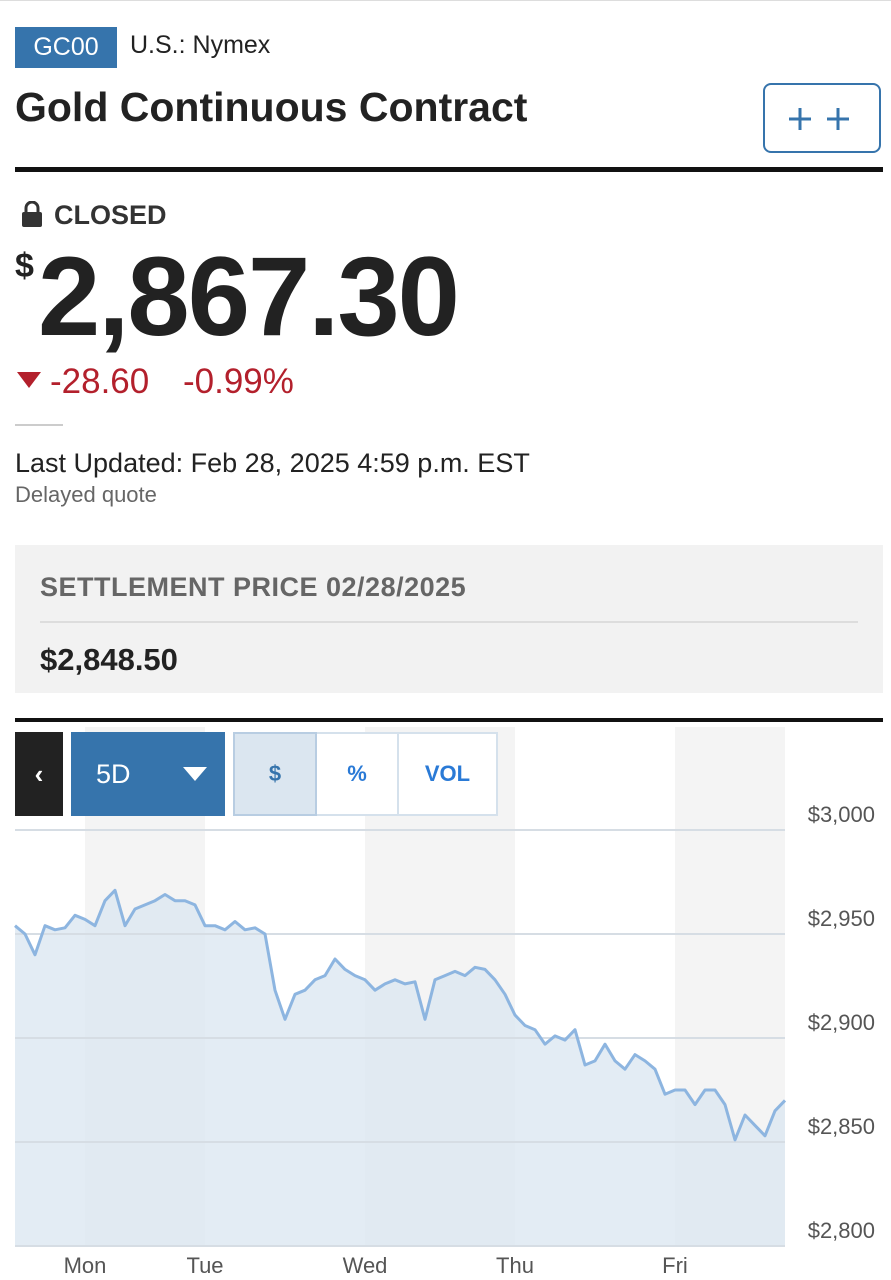 This screenshot has width=891, height=1280. Describe the element at coordinates (24, 266) in the screenshot. I see `currency-sign: $` at that location.